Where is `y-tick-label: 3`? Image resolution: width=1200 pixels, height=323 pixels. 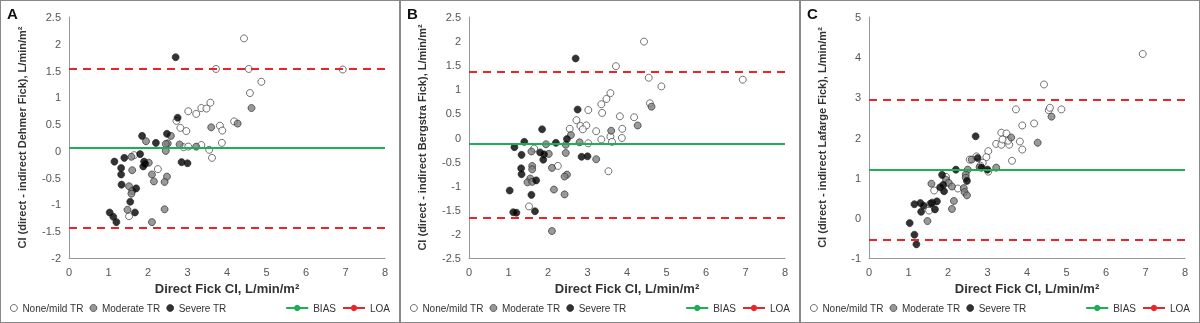
y-tick-label: 3 is located at coordinates (857, 97).